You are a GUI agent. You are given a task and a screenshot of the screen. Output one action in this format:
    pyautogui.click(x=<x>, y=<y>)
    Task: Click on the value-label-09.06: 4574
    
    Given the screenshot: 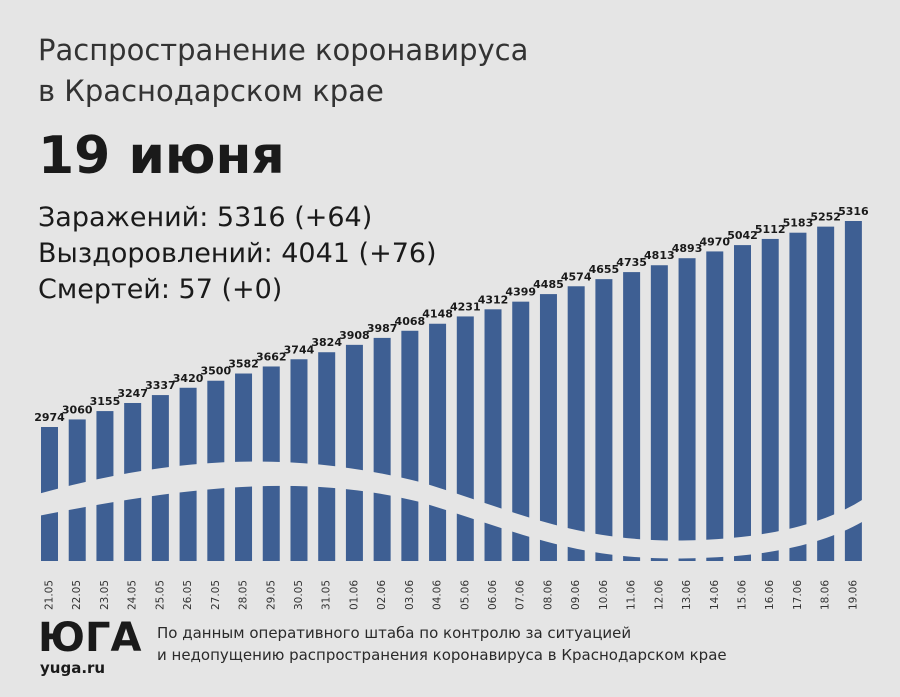 What is the action you would take?
    pyautogui.click(x=576, y=276)
    